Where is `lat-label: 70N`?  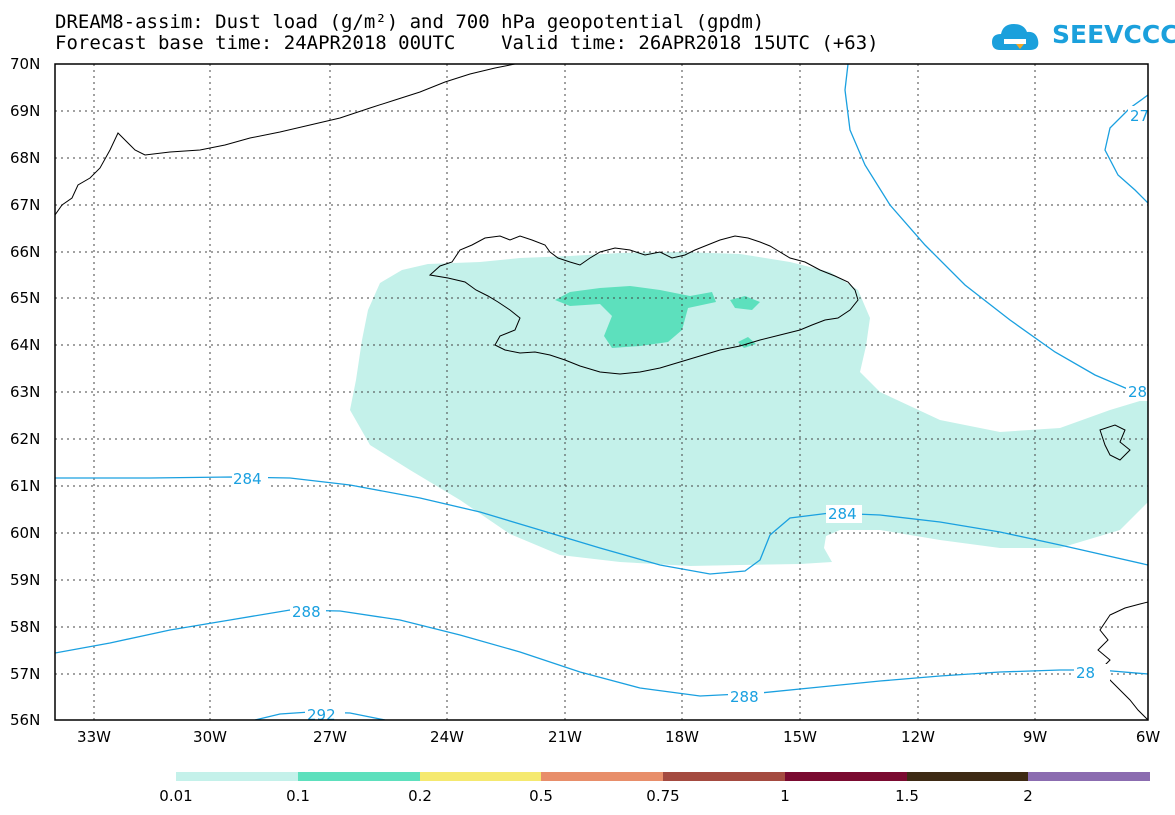
lat-label: 70N is located at coordinates (25, 64).